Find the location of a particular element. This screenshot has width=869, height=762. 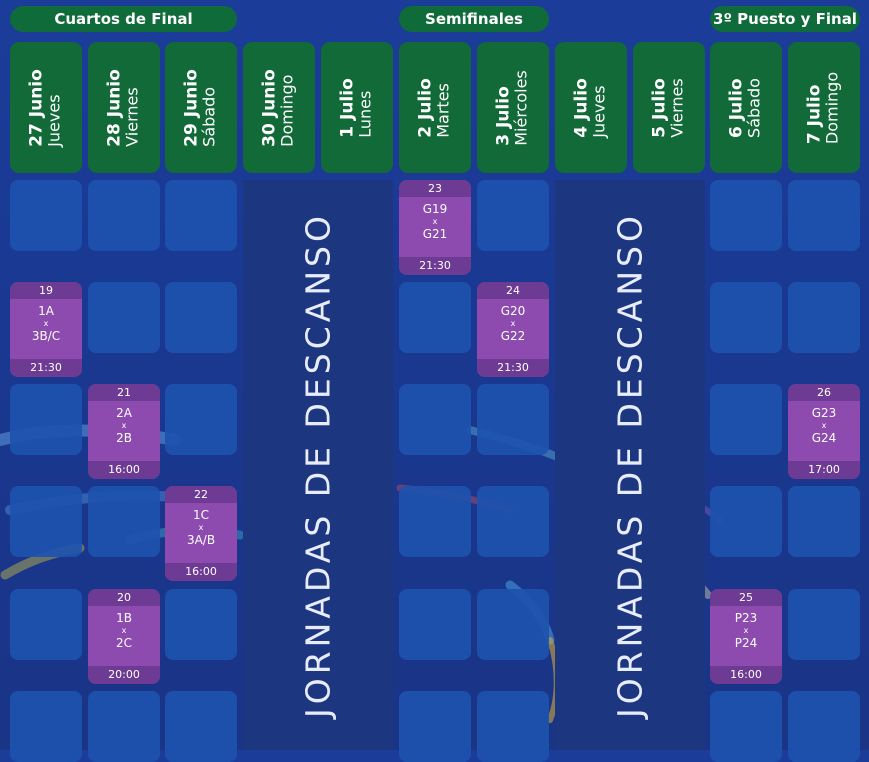

day-weekday: Martes is located at coordinates (443, 110).